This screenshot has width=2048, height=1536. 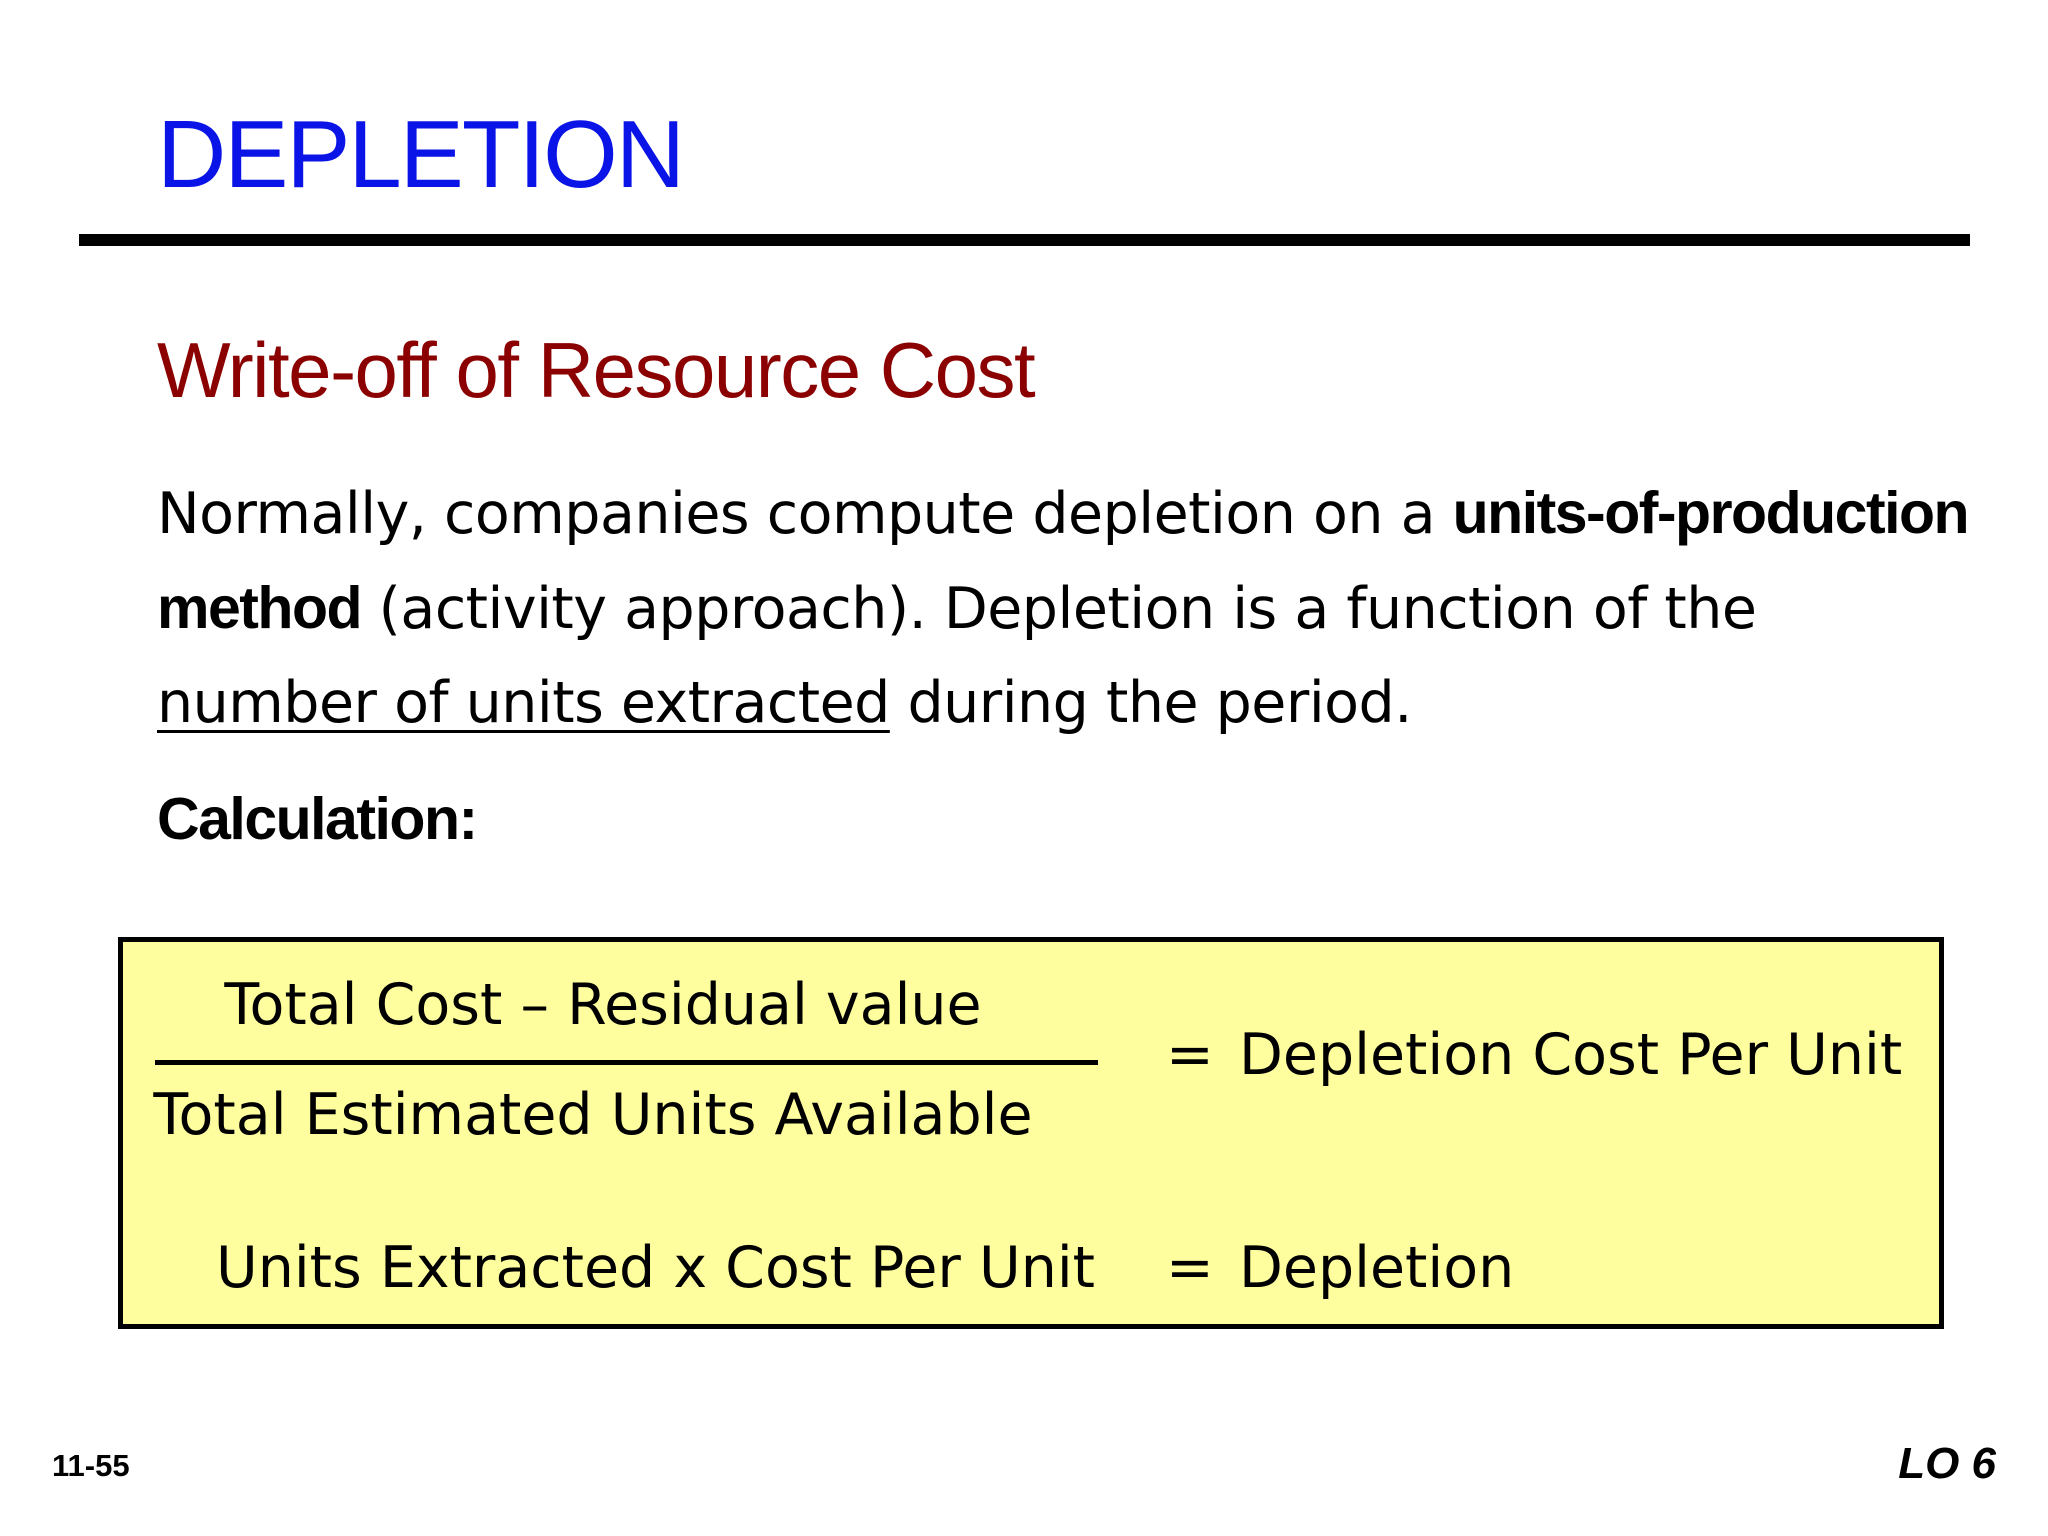 What do you see at coordinates (1571, 1055) in the screenshot?
I see `formula-result-1: Depletion Cost Per Unit` at bounding box center [1571, 1055].